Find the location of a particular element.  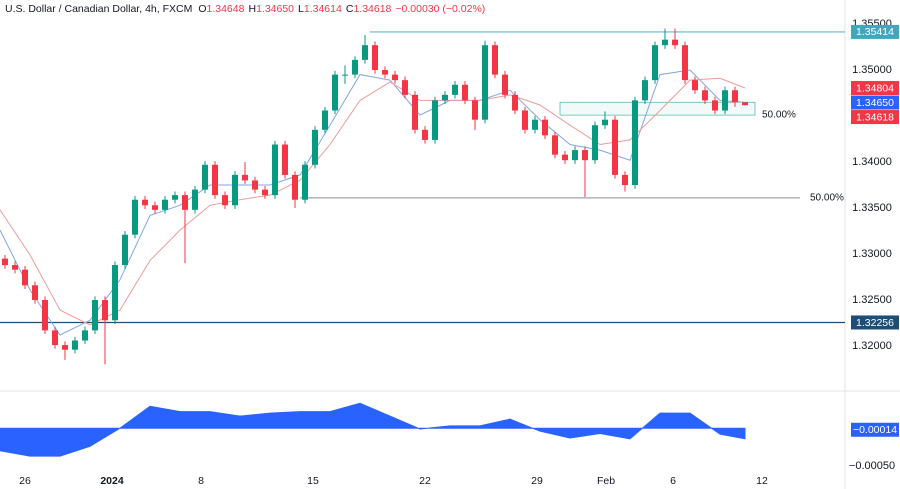

y-tick-label: 1.34000 is located at coordinates (872, 162).